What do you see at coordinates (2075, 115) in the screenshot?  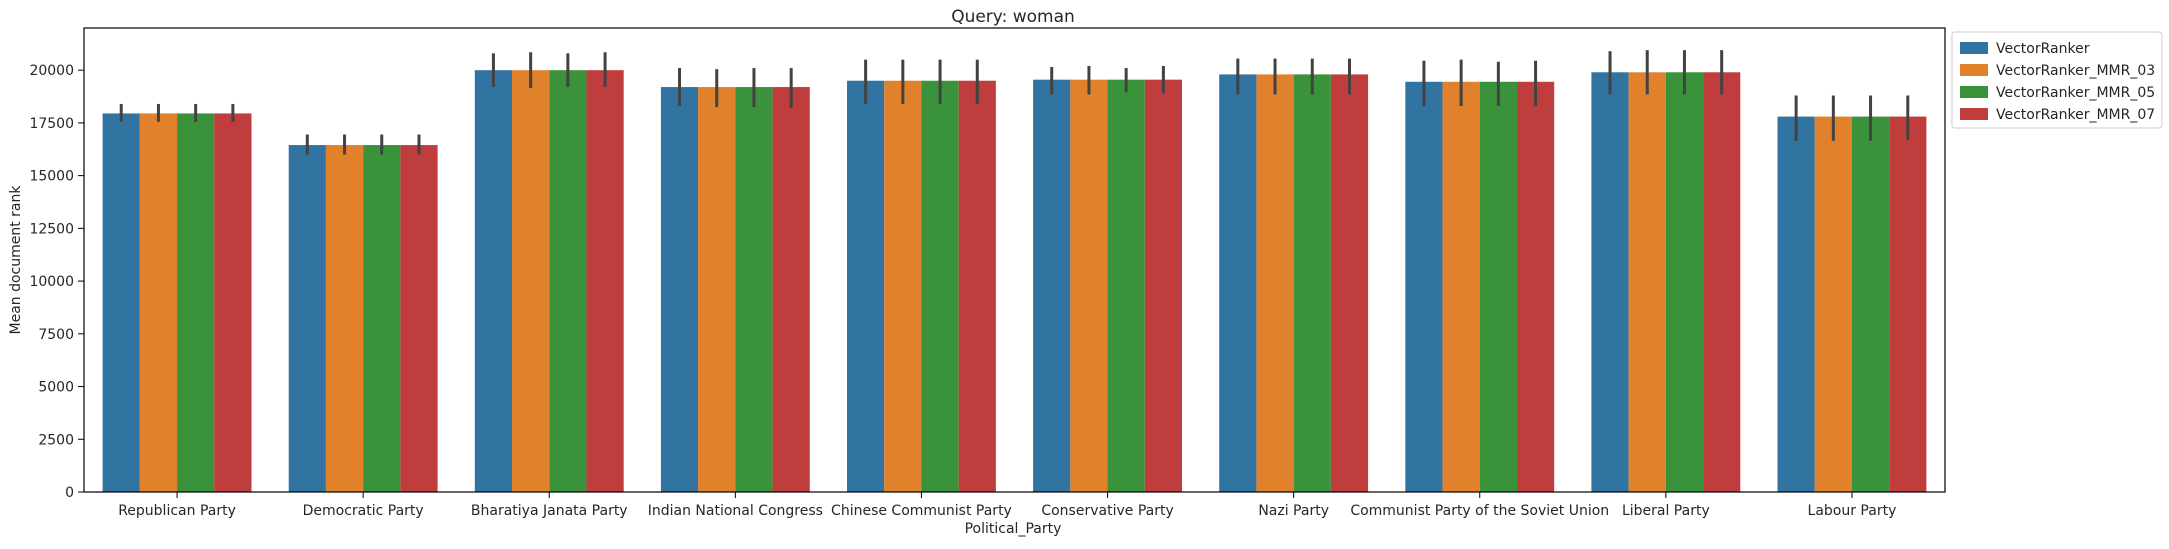 I see `legend-label: VectorRanker_MMR_07` at bounding box center [2075, 115].